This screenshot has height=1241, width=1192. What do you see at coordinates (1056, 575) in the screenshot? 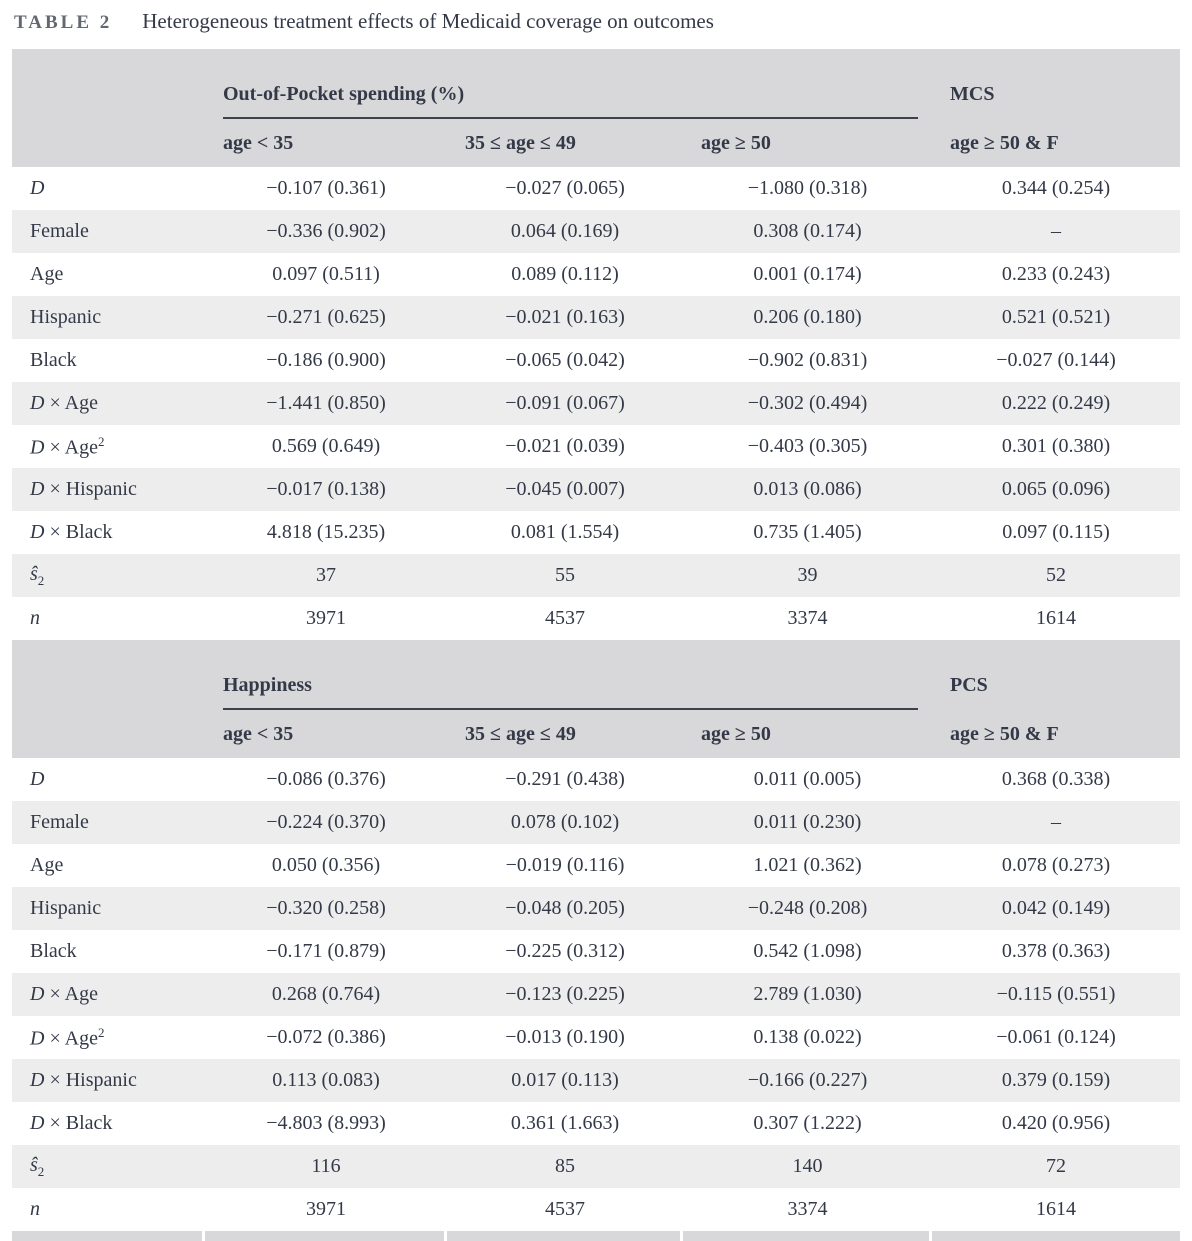
I see `value-cell: 52` at bounding box center [1056, 575].